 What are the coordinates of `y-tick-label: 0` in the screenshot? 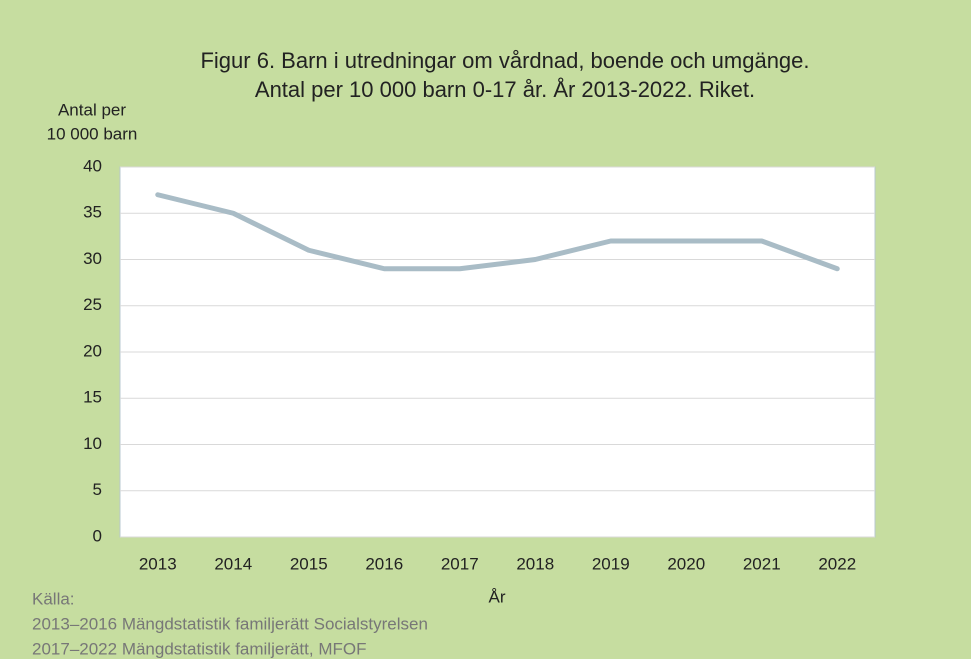 It's located at (97, 535).